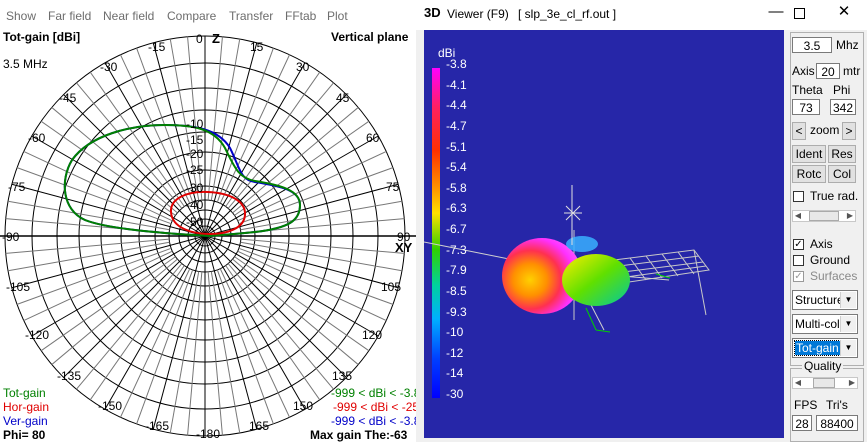 The width and height of the screenshot is (867, 442). Describe the element at coordinates (456, 187) in the screenshot. I see `colorbar-value: -5.8` at that location.